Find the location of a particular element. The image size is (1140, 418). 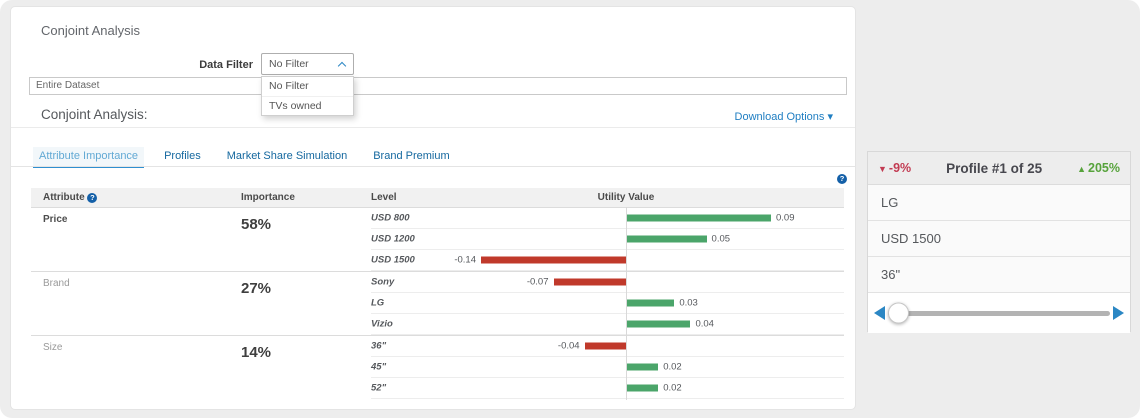

level-row: Vizio 0.04 is located at coordinates (607, 324).